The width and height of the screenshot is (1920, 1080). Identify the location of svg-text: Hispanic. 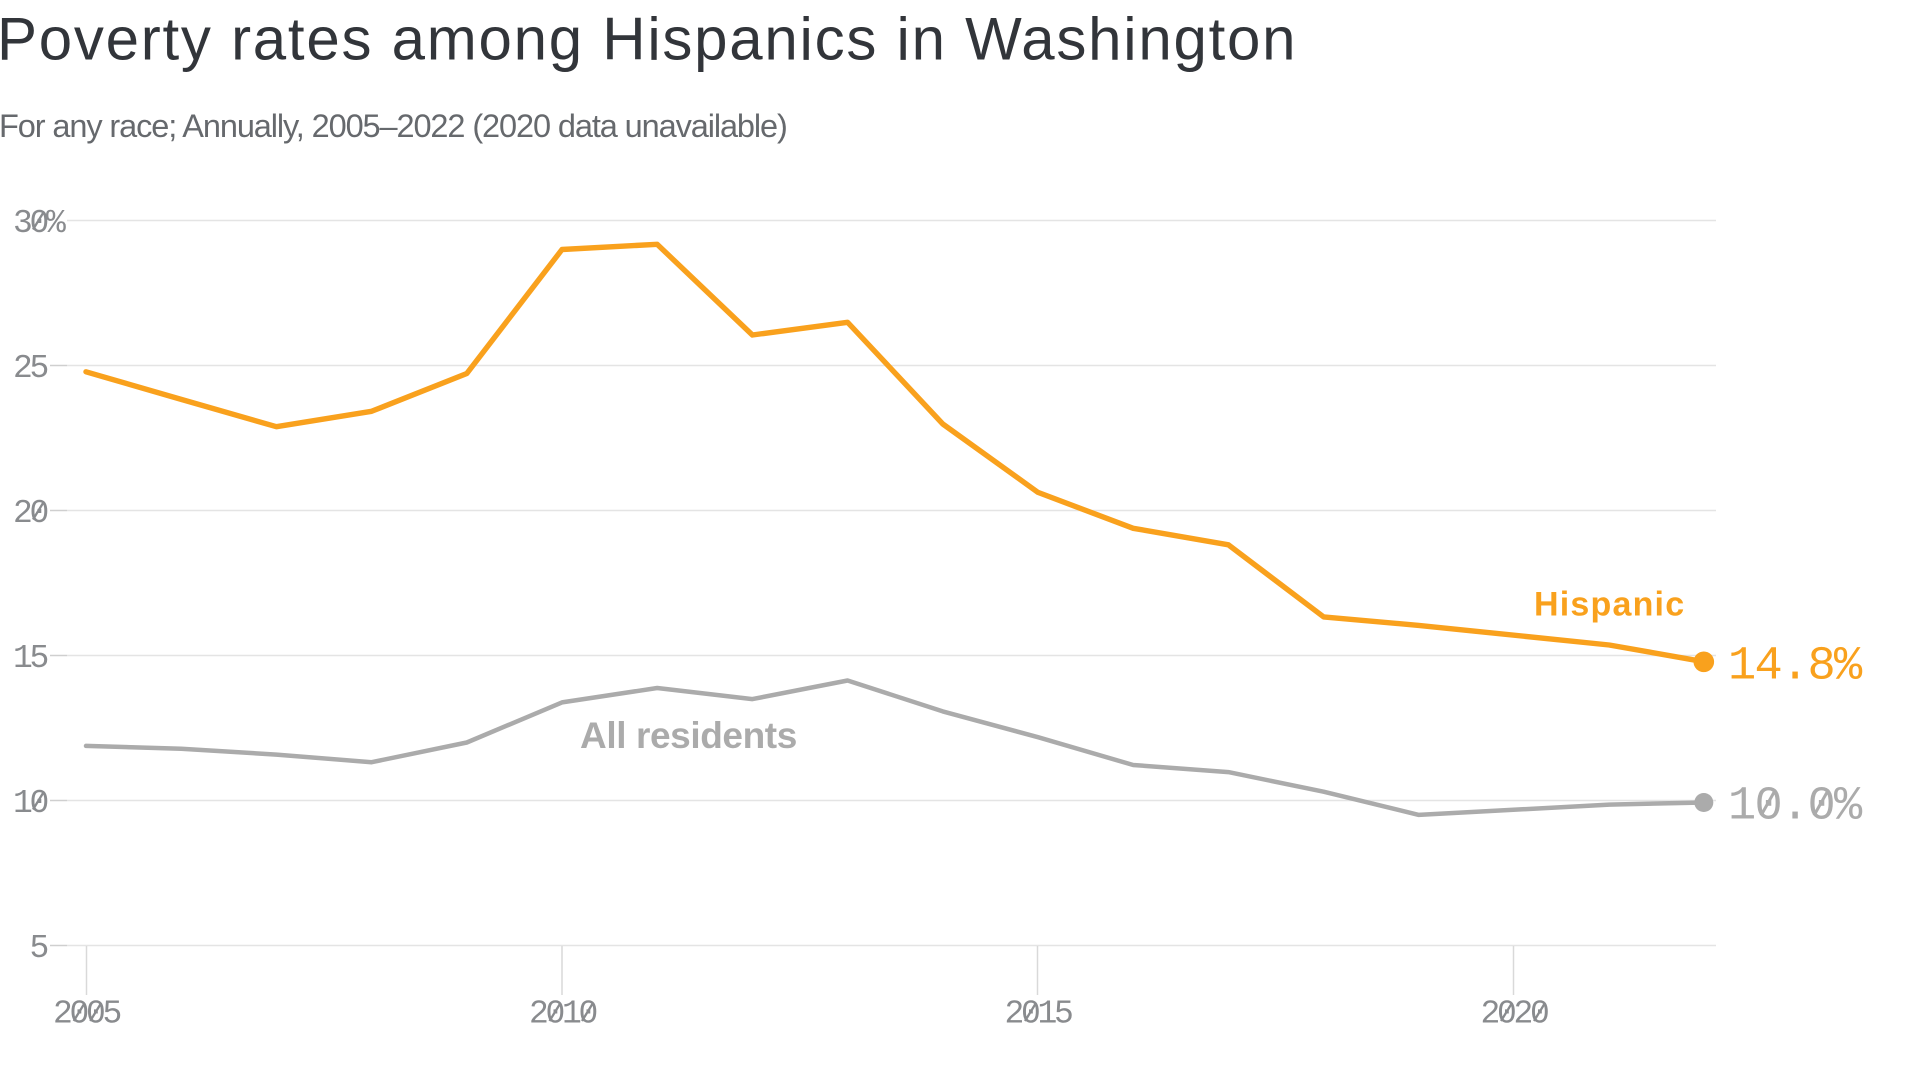
(1609, 605).